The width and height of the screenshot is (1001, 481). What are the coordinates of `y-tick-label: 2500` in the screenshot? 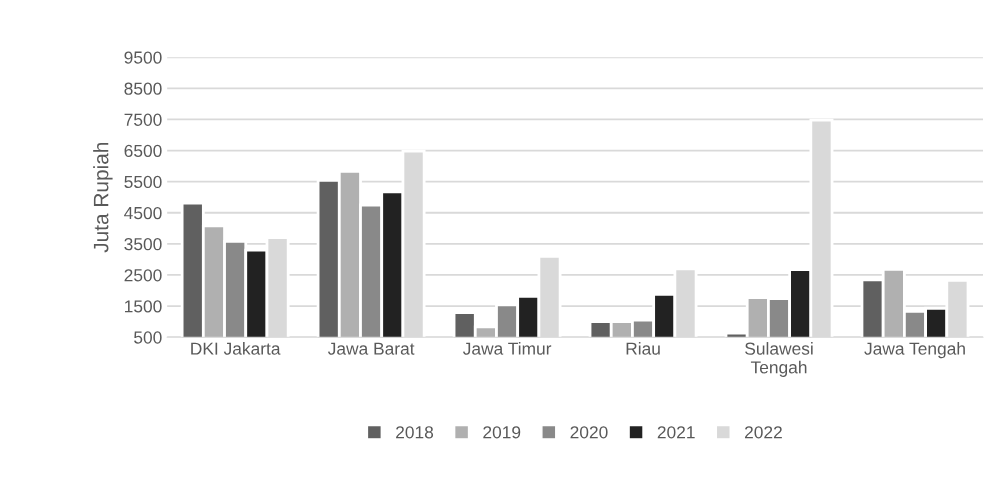 It's located at (143, 275).